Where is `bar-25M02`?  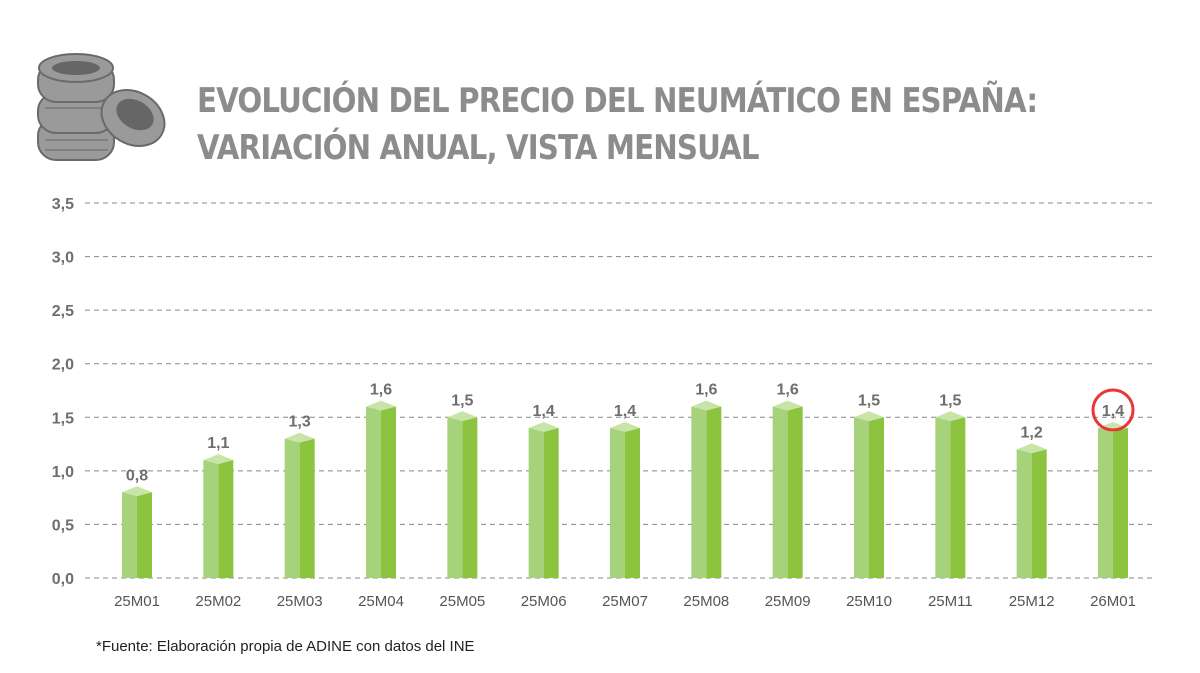 bar-25M02 is located at coordinates (211, 519).